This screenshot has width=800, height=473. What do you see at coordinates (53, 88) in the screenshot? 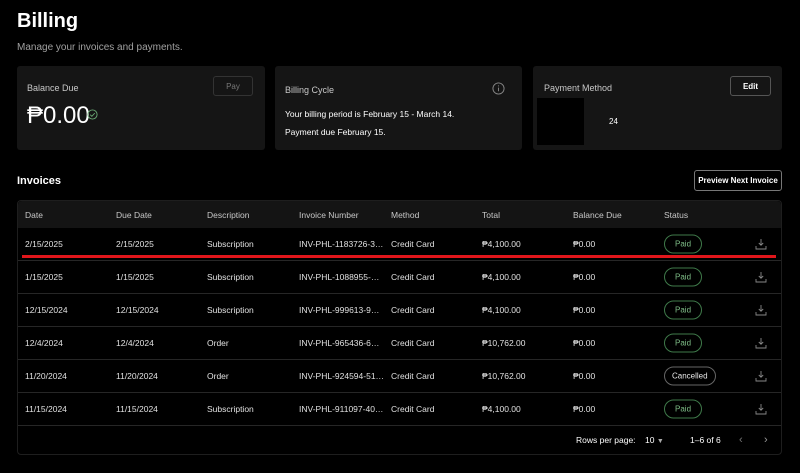
I see `balance-label: Balance Due` at bounding box center [53, 88].